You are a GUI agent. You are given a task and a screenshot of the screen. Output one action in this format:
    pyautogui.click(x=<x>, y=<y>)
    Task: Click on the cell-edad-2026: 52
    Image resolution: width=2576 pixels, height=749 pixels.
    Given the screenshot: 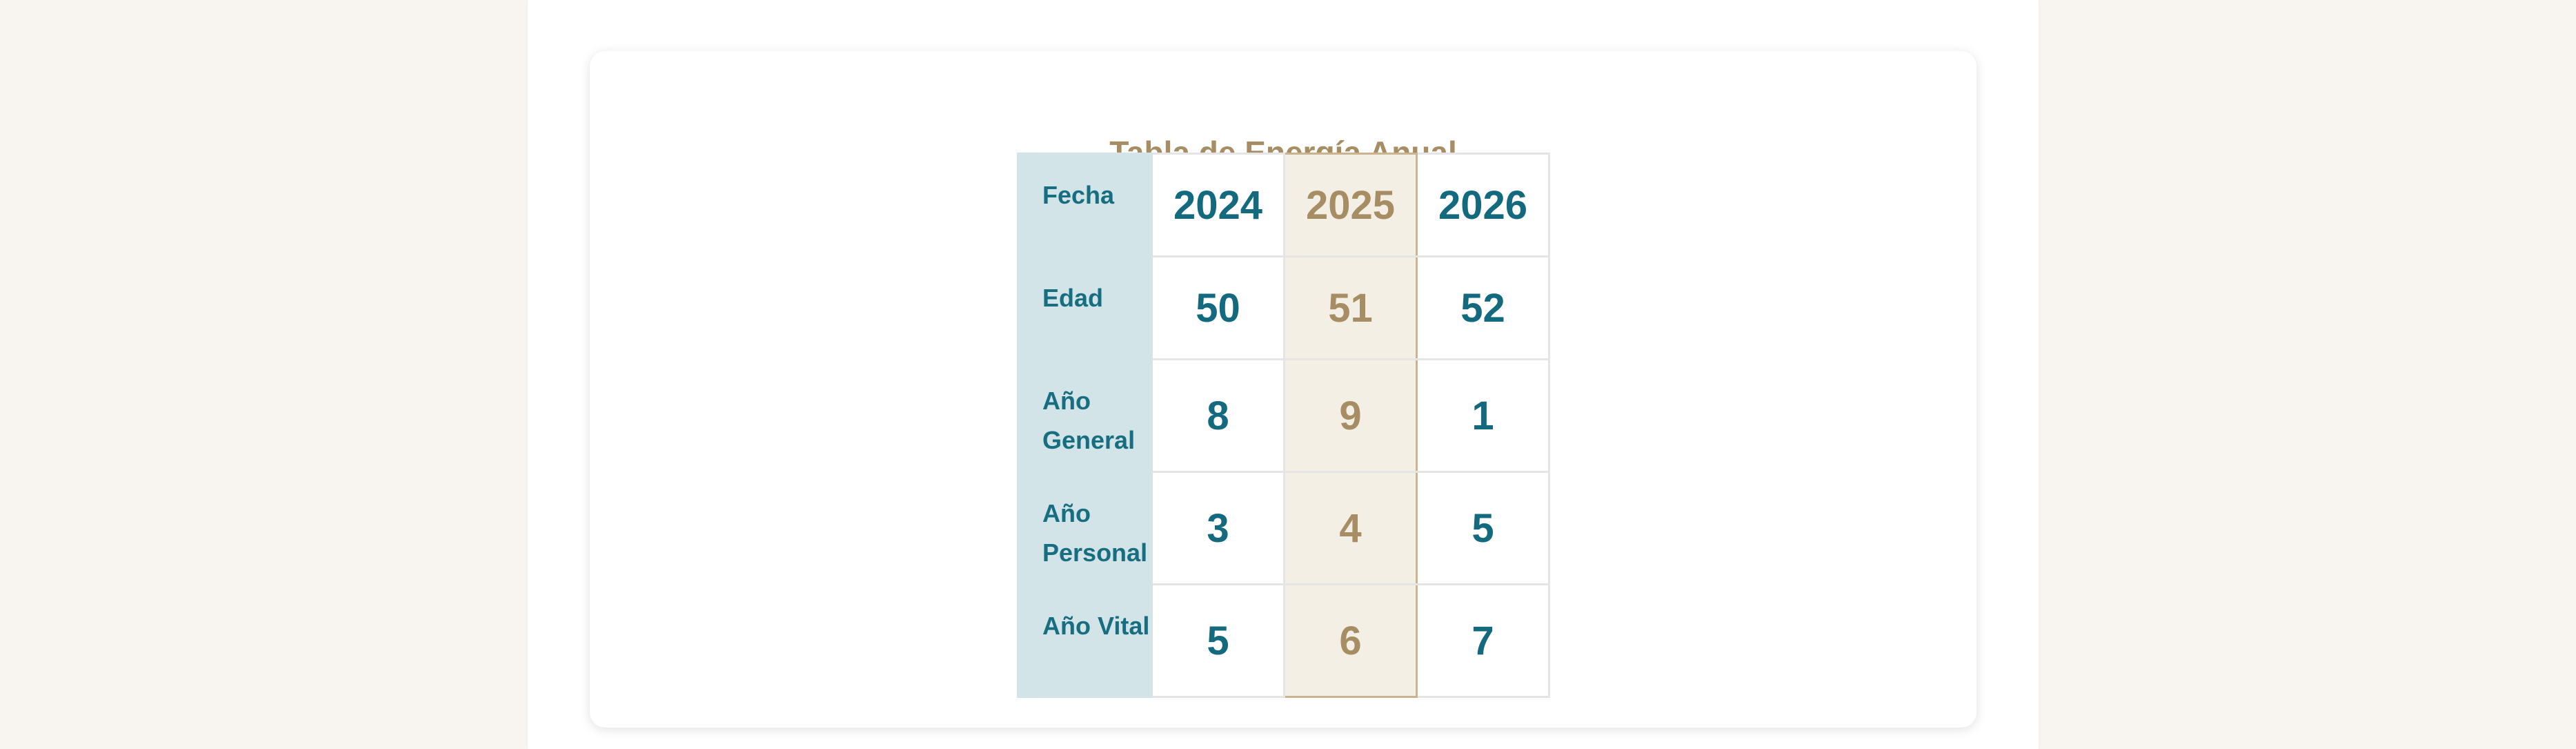 What is the action you would take?
    pyautogui.click(x=1483, y=307)
    